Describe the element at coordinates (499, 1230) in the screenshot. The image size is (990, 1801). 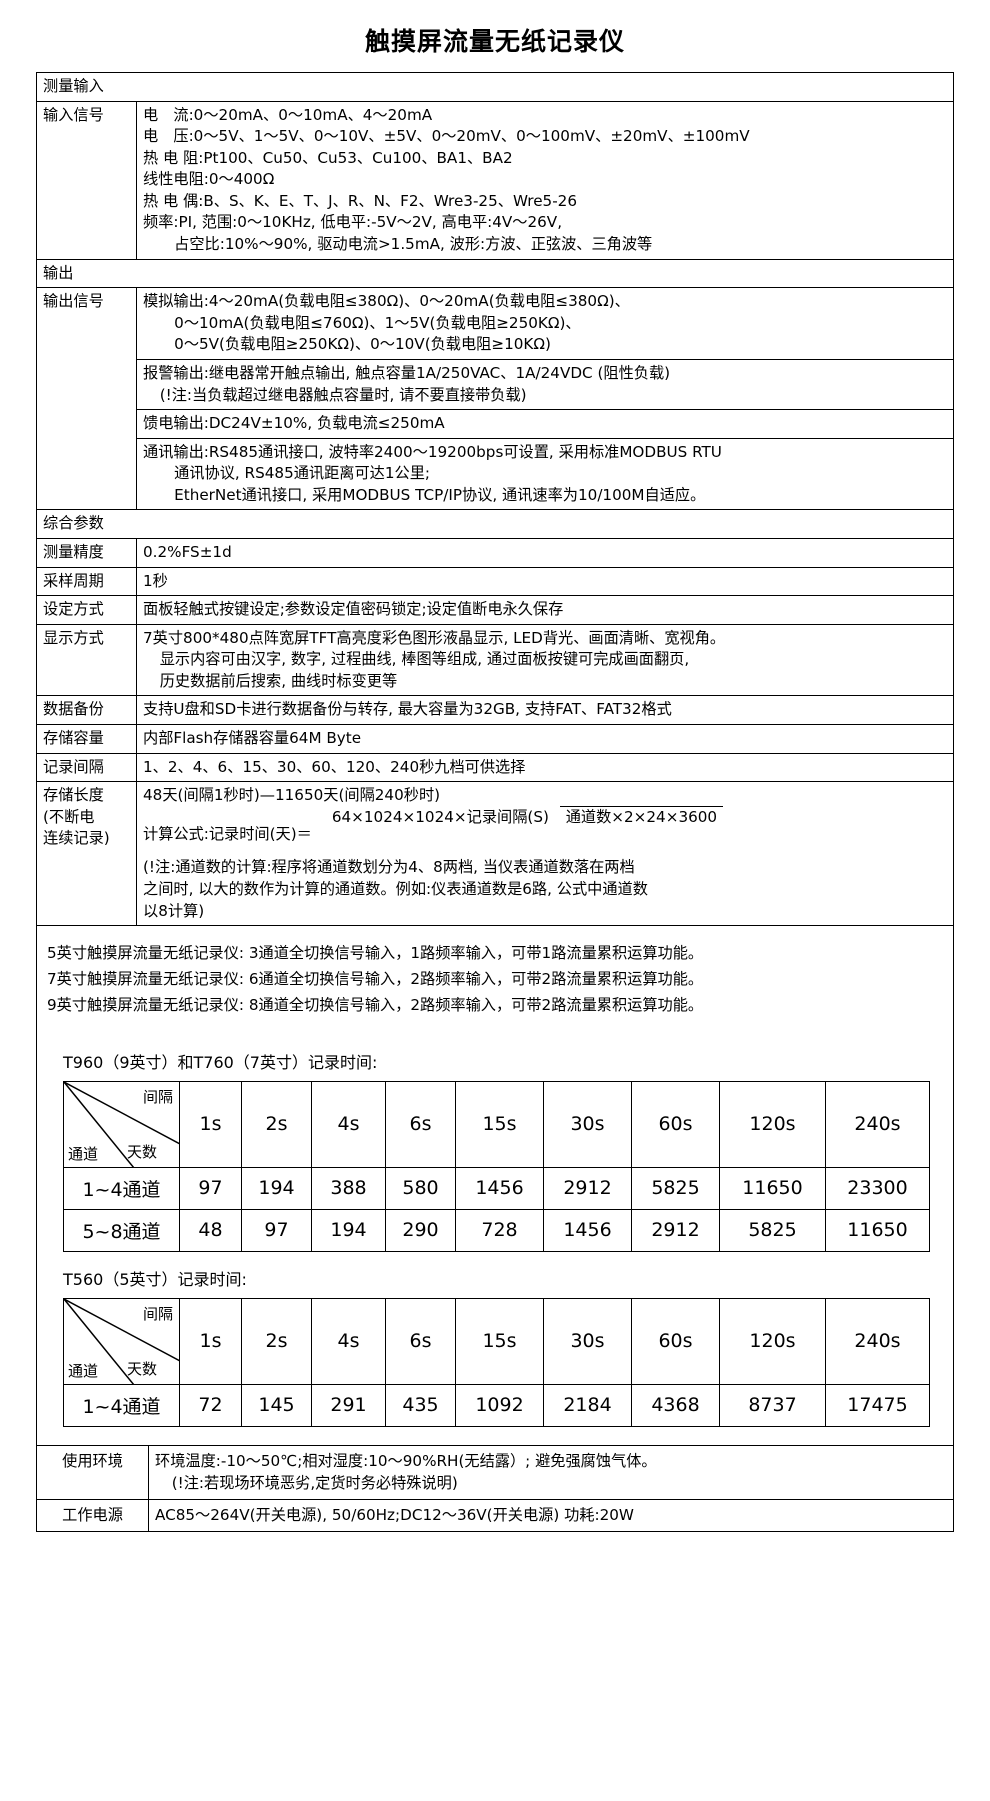
I see `cell-ch5-8-15s: 728` at that location.